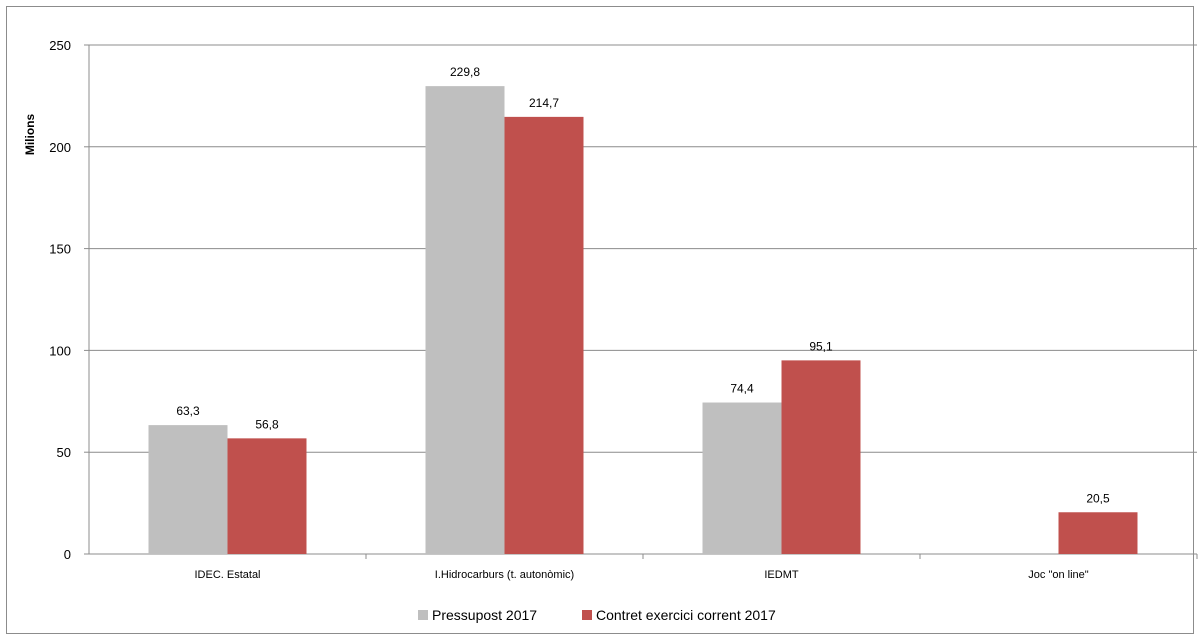 The width and height of the screenshot is (1201, 640). I want to click on y-tick-label: 0, so click(67, 554).